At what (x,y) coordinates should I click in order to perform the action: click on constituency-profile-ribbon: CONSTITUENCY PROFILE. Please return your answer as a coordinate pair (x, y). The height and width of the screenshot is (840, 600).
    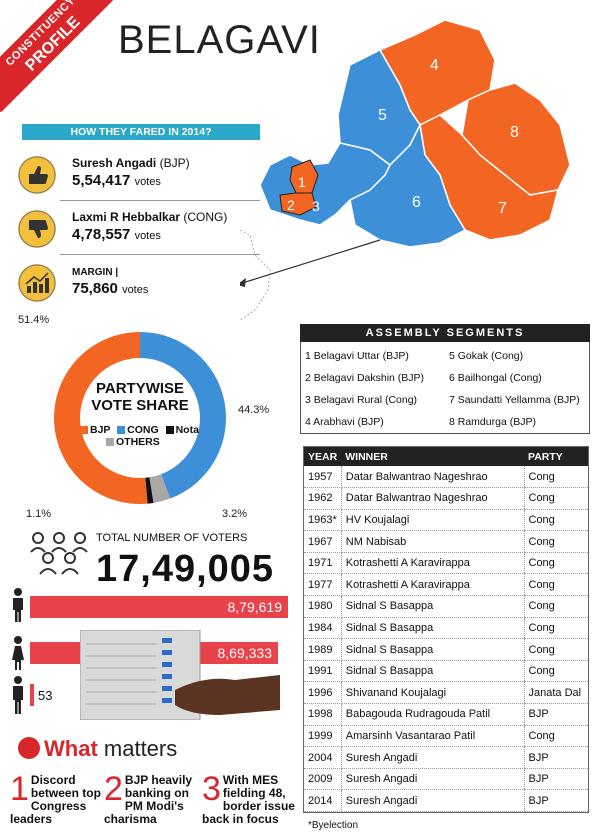
    Looking at the image, I should click on (61, 56).